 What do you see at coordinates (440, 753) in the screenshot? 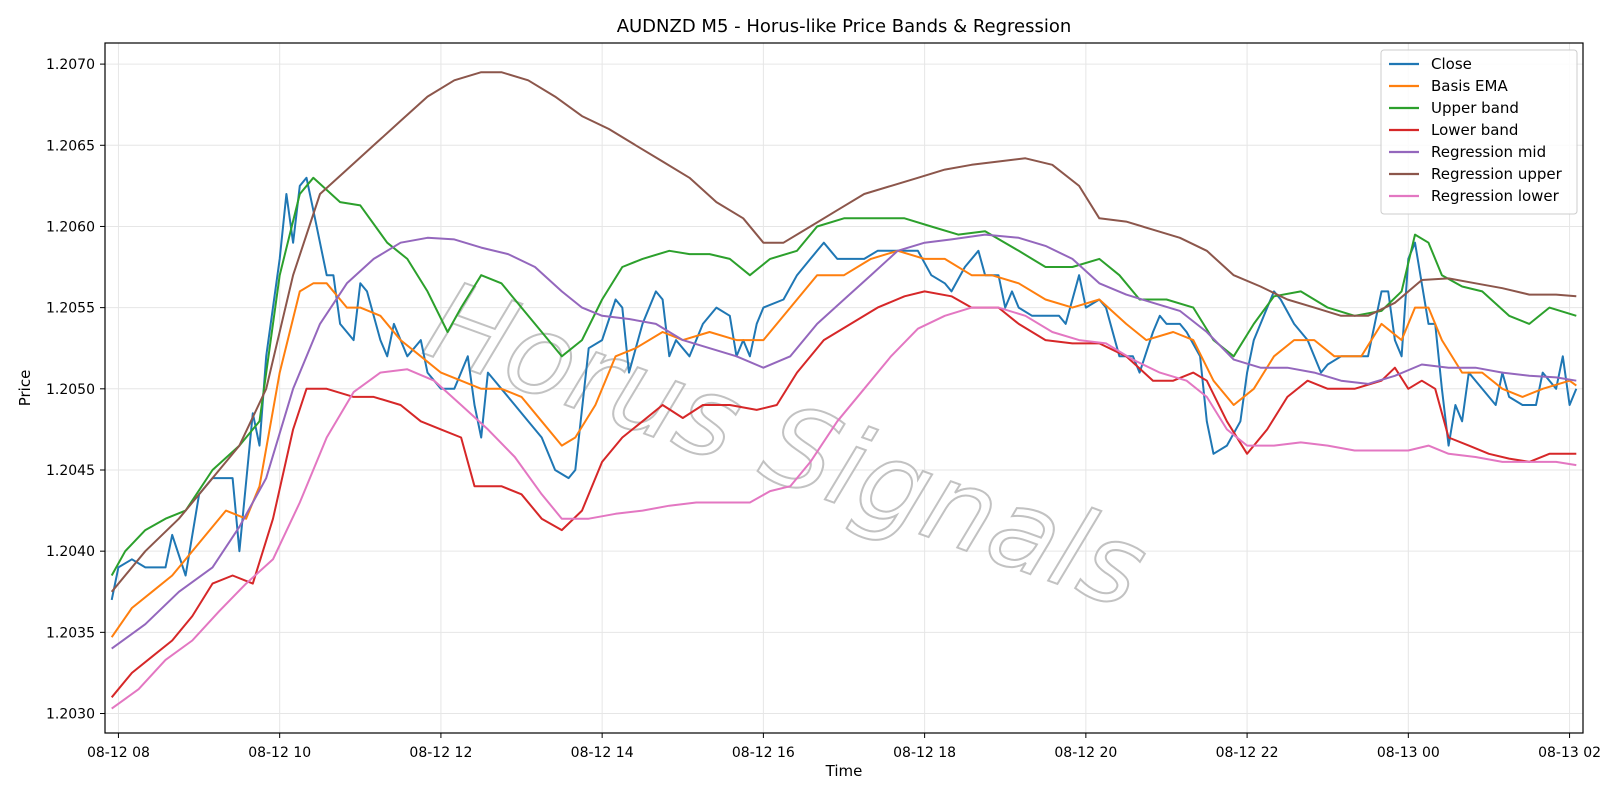
I see `x-tick-label: 08-12 12` at bounding box center [440, 753].